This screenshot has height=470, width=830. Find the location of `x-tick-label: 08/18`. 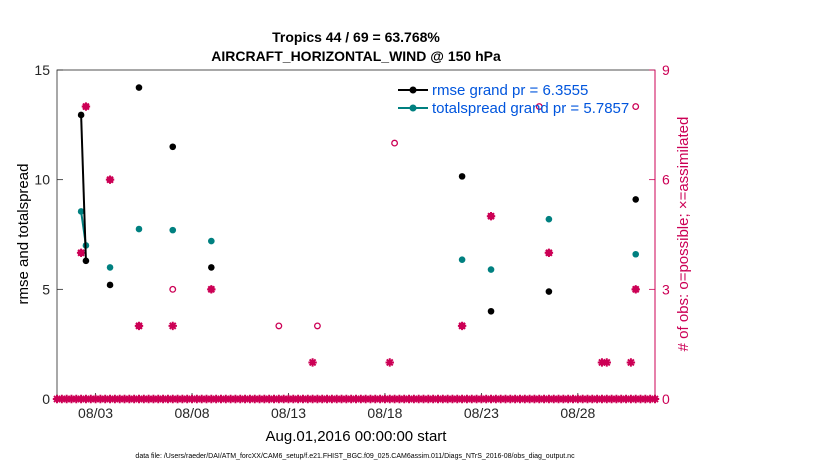

x-tick-label: 08/18 is located at coordinates (384, 413).